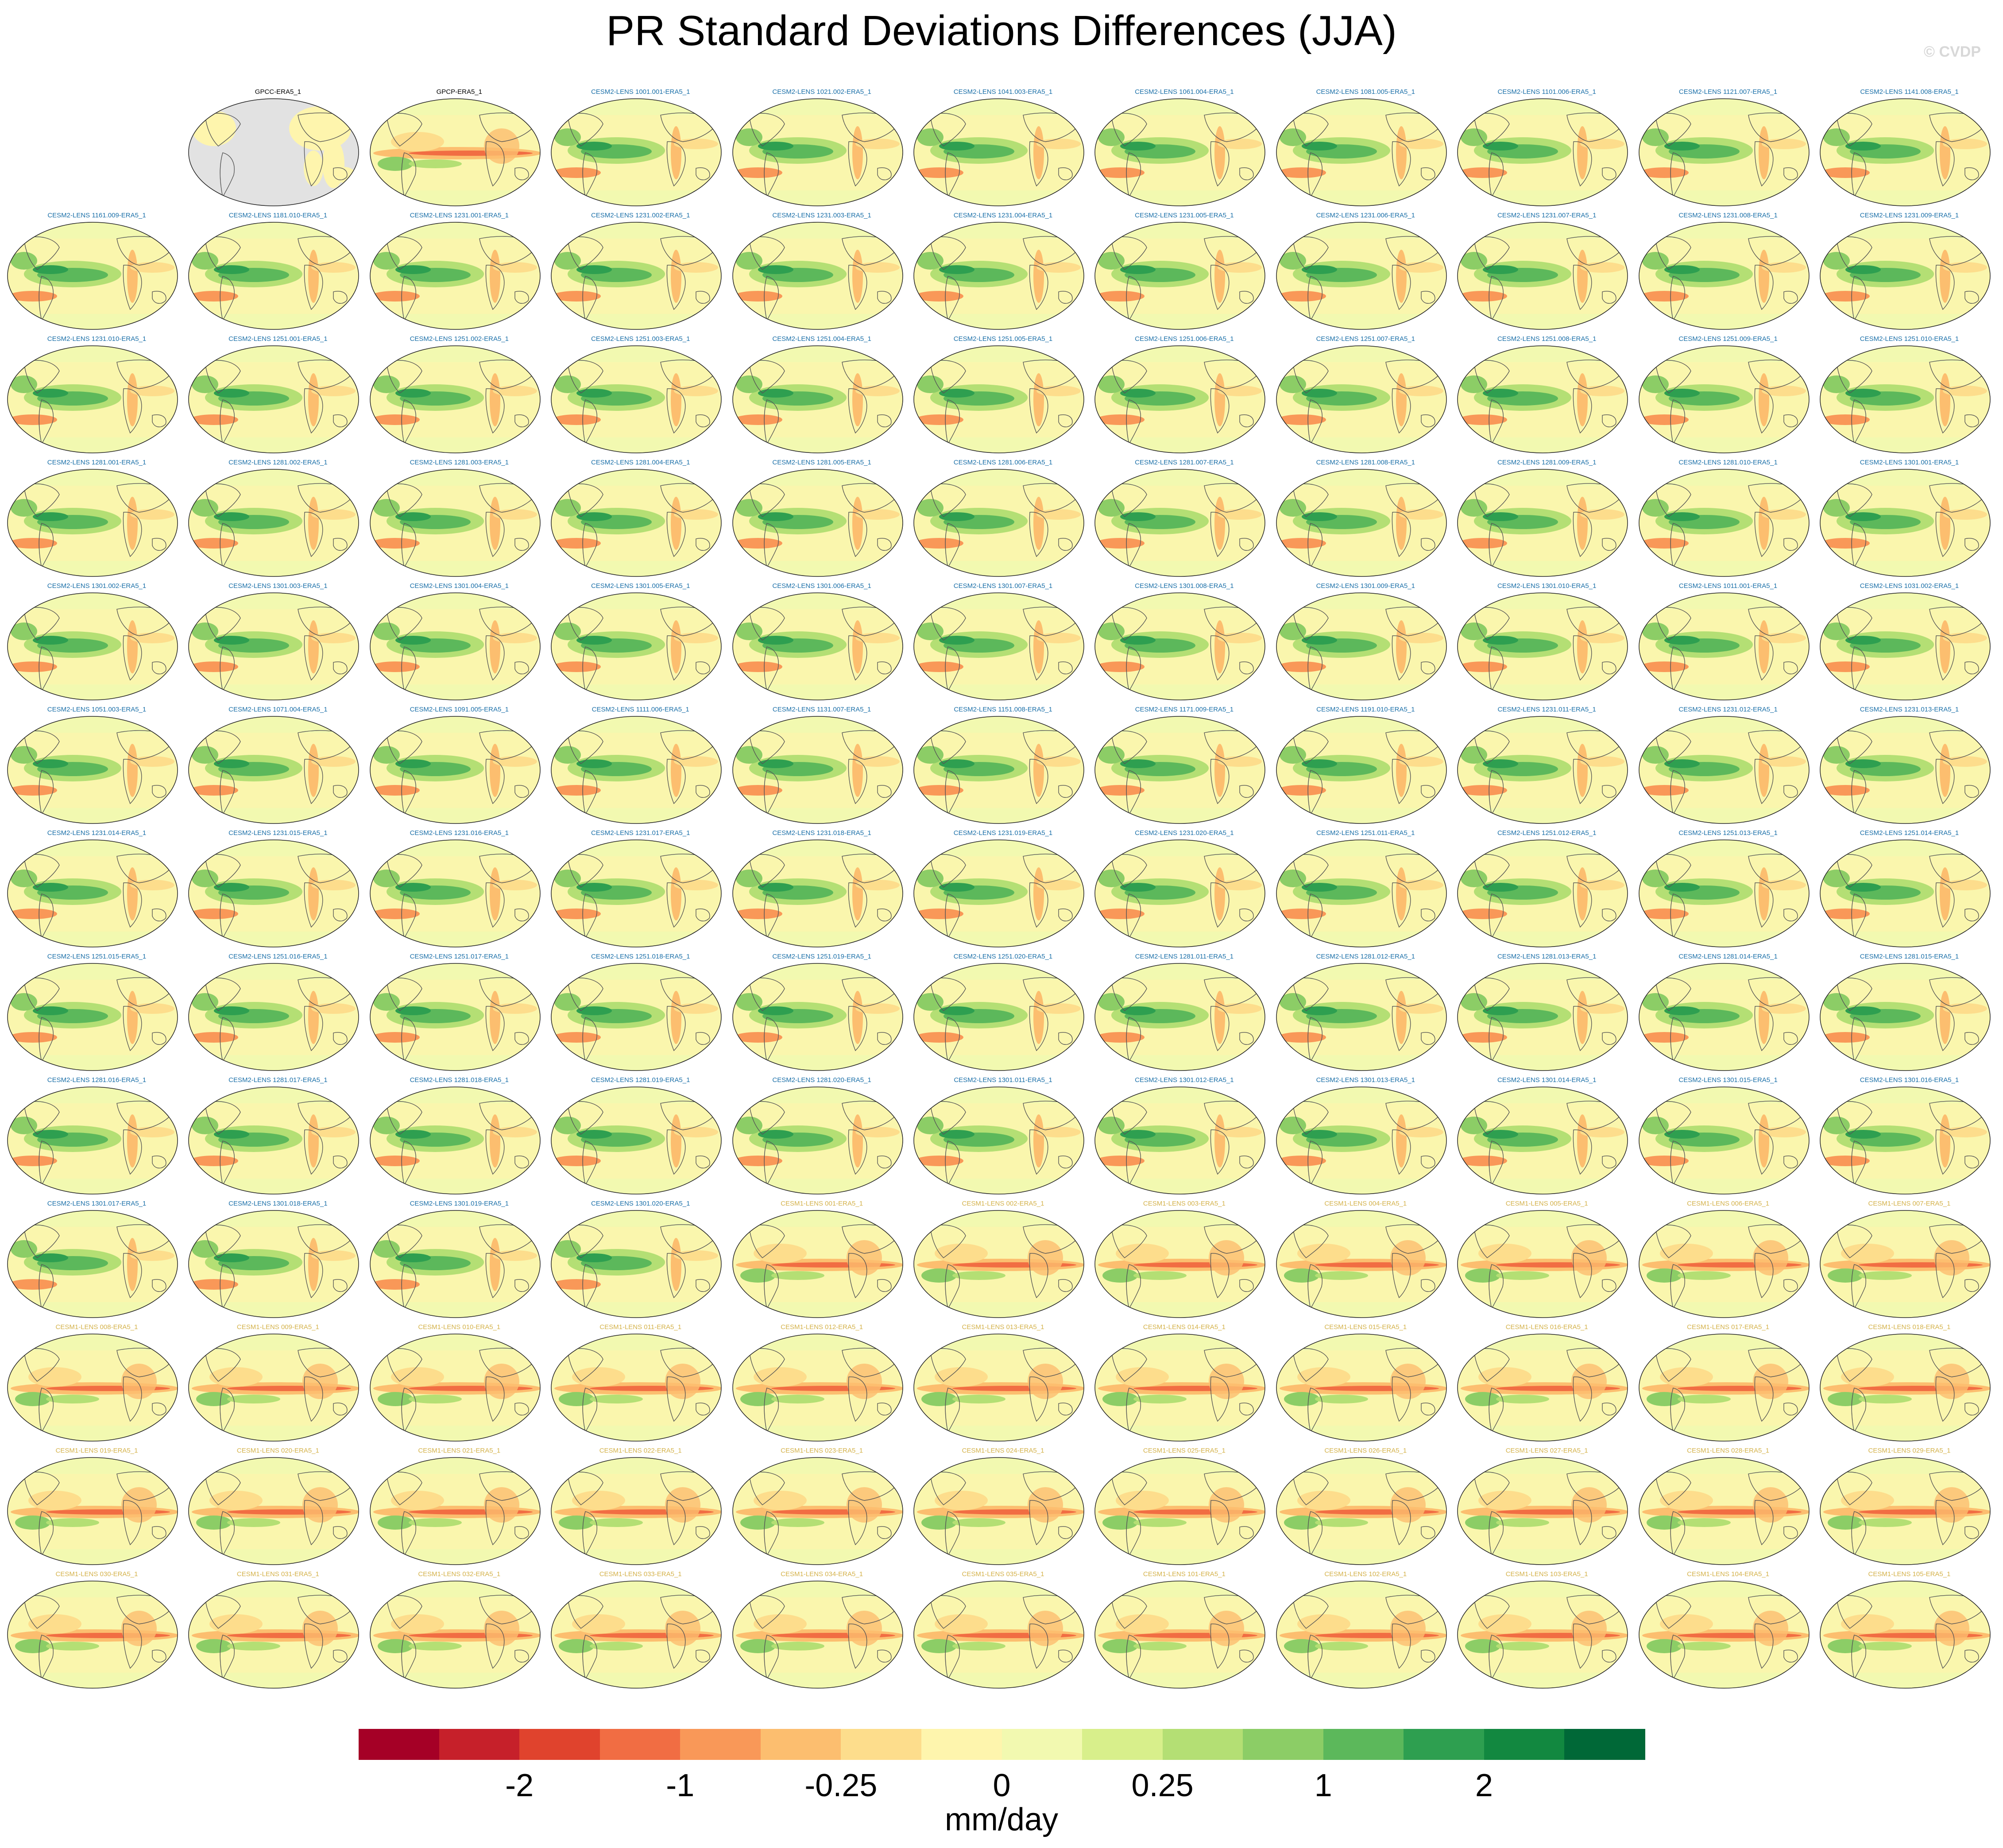 The height and width of the screenshot is (1848, 2003). I want to click on map-panel: CESM1-LENS 010-ERA5_1, so click(459, 1385).